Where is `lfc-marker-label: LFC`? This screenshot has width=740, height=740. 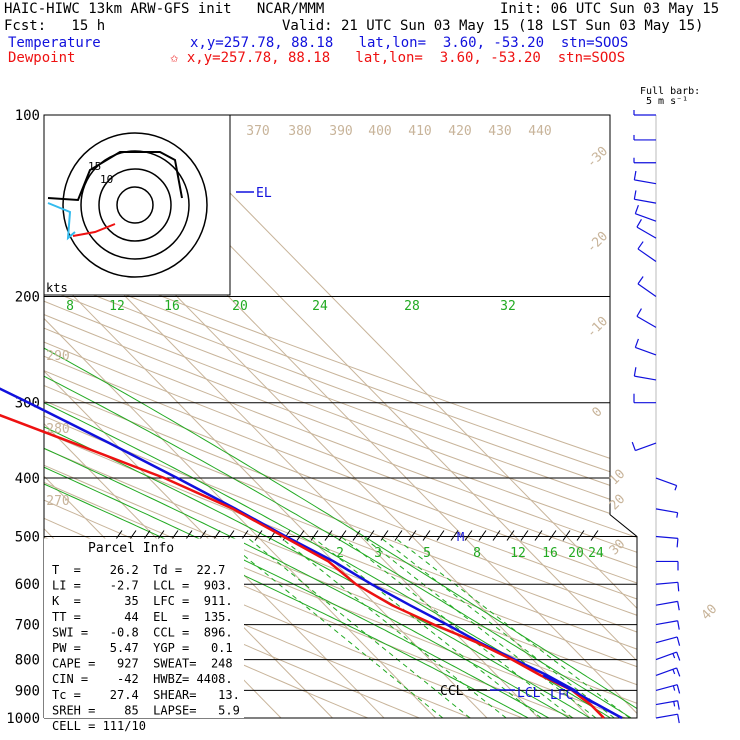
lfc-marker-label: LFC is located at coordinates (561, 695).